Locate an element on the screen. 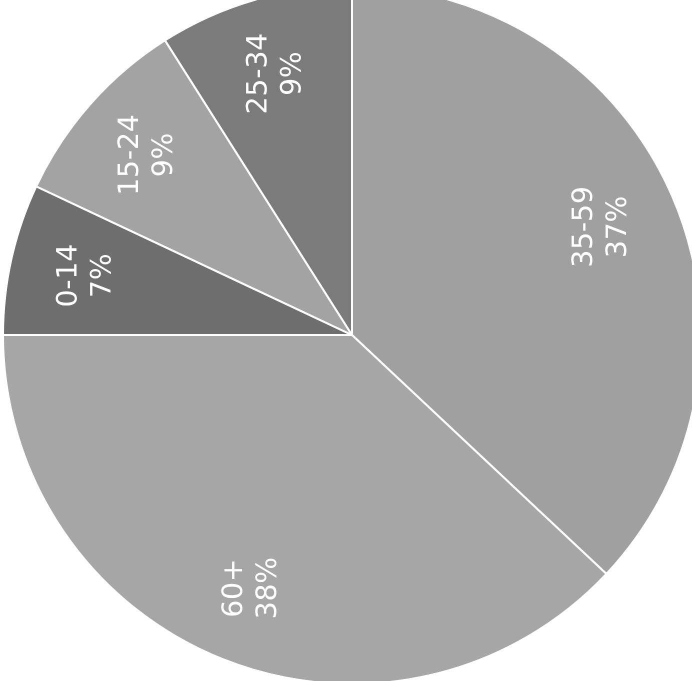  slice-label: 35-59 is located at coordinates (583, 227).